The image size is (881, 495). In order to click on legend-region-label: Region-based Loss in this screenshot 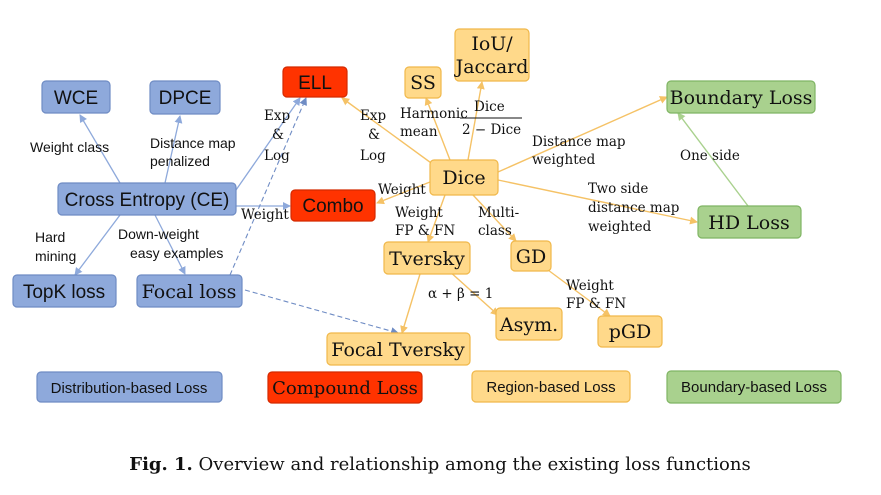, I will do `click(550, 387)`.